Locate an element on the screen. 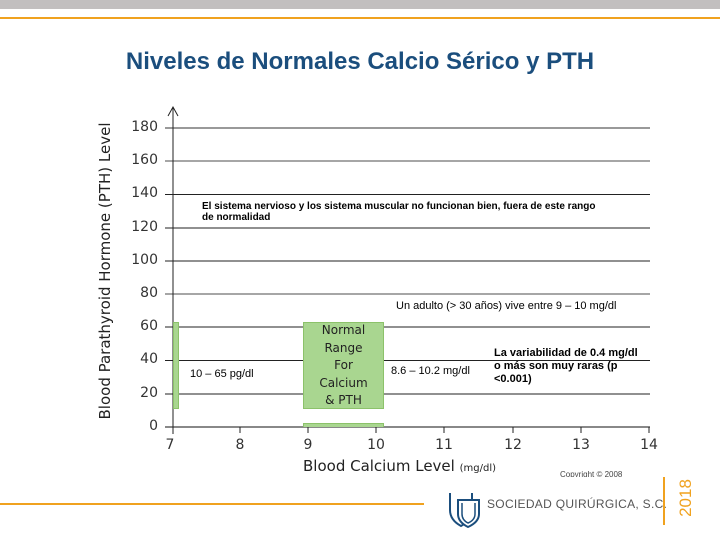 This screenshot has width=720, height=540. x-tick: 14 is located at coordinates (649, 445).